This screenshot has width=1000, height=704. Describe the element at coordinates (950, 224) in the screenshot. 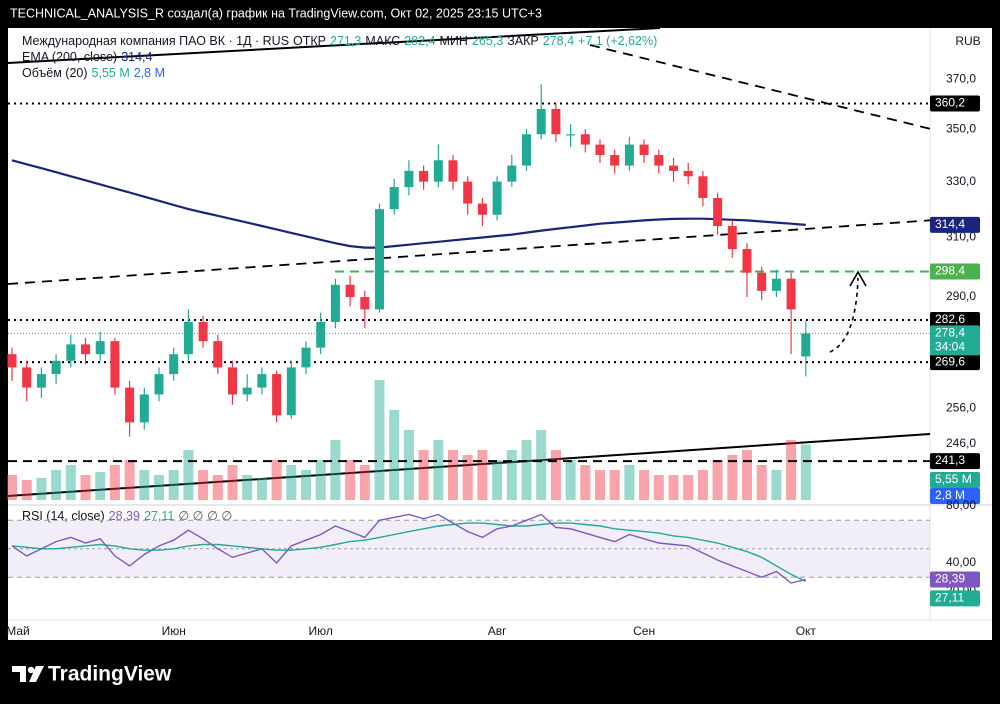

I see `ema-tag-label: 314,4` at that location.